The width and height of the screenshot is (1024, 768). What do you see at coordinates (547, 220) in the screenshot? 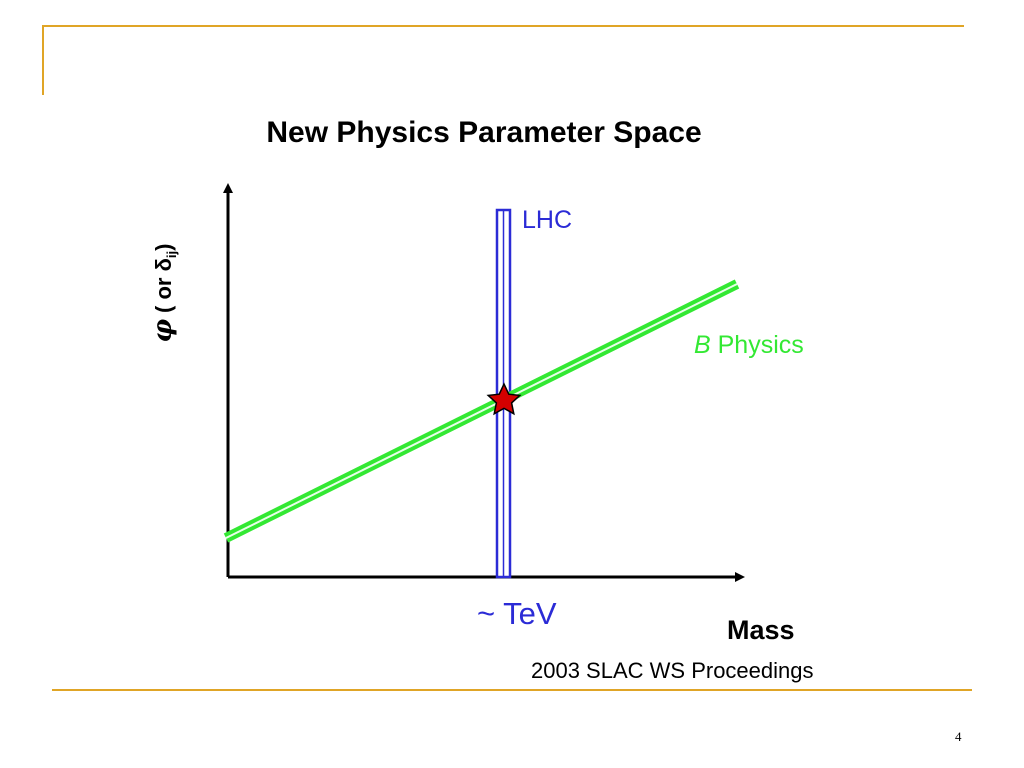
I see `lhc-label: LHC` at bounding box center [547, 220].